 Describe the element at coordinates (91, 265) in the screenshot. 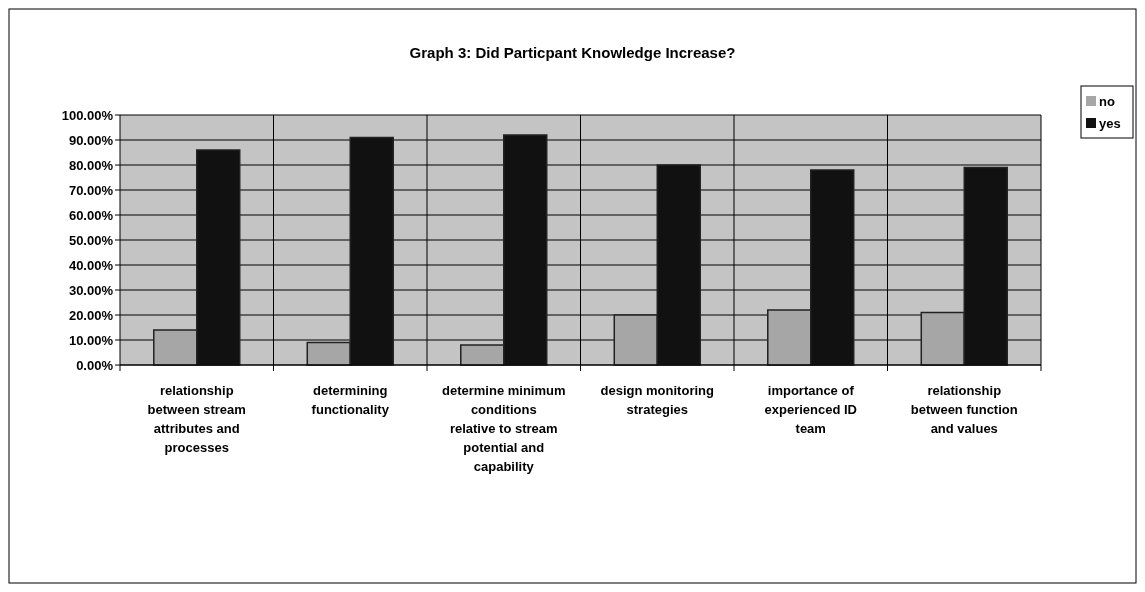

I see `y-tick-label: 40.00%` at that location.